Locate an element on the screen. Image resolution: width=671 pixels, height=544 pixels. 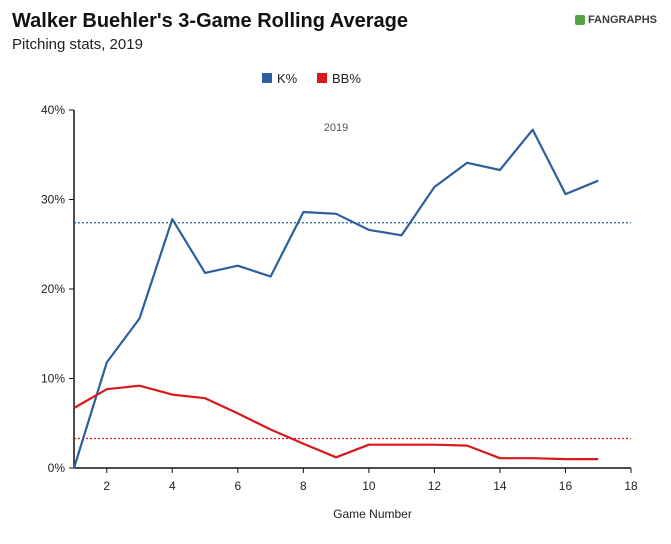
x-tick-label: 8 is located at coordinates (303, 486).